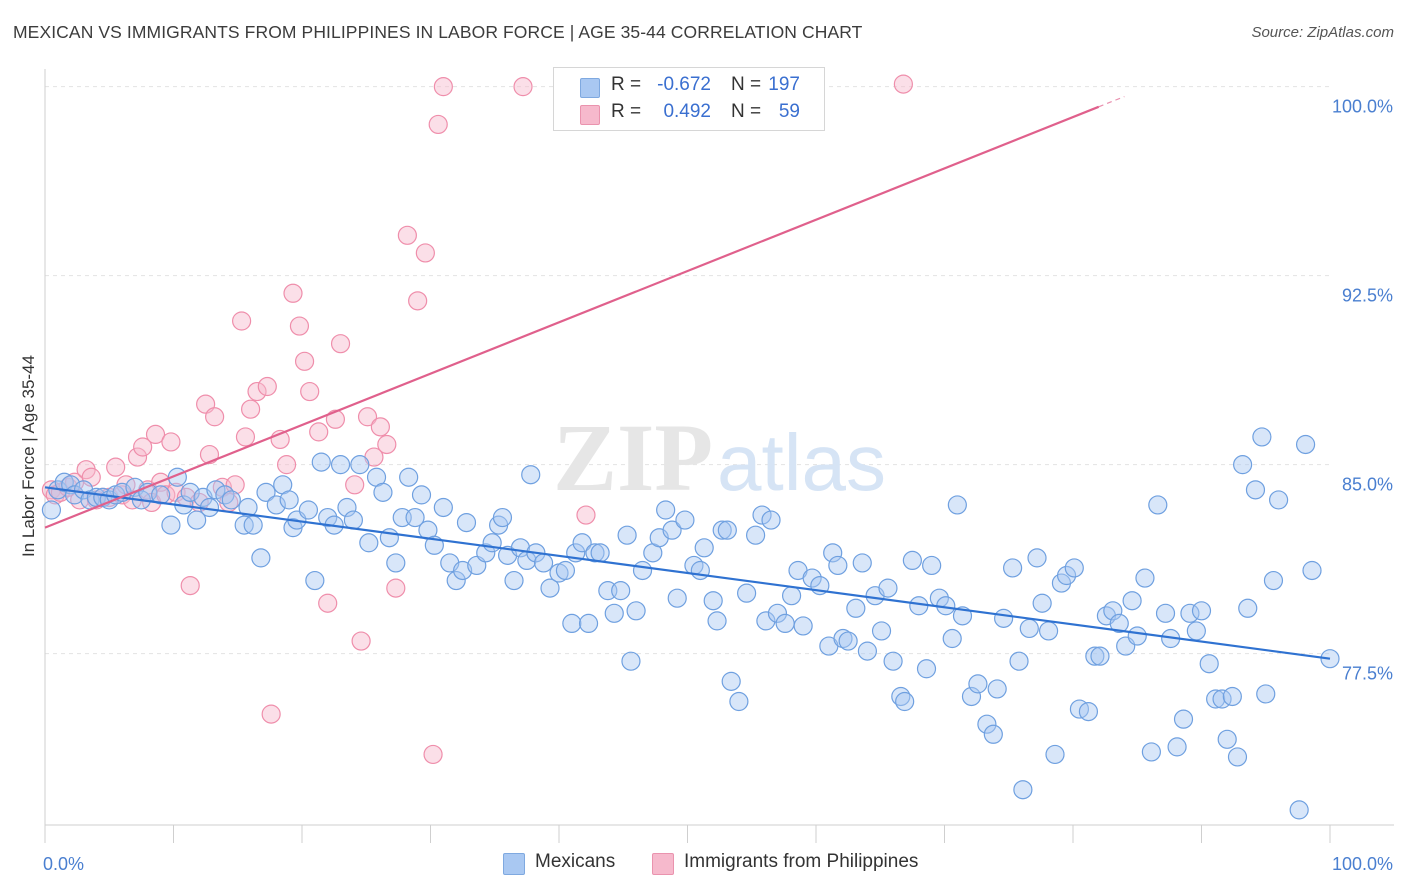  Describe the element at coordinates (590, 88) in the screenshot. I see `legend-swatch-mexicans` at that location.